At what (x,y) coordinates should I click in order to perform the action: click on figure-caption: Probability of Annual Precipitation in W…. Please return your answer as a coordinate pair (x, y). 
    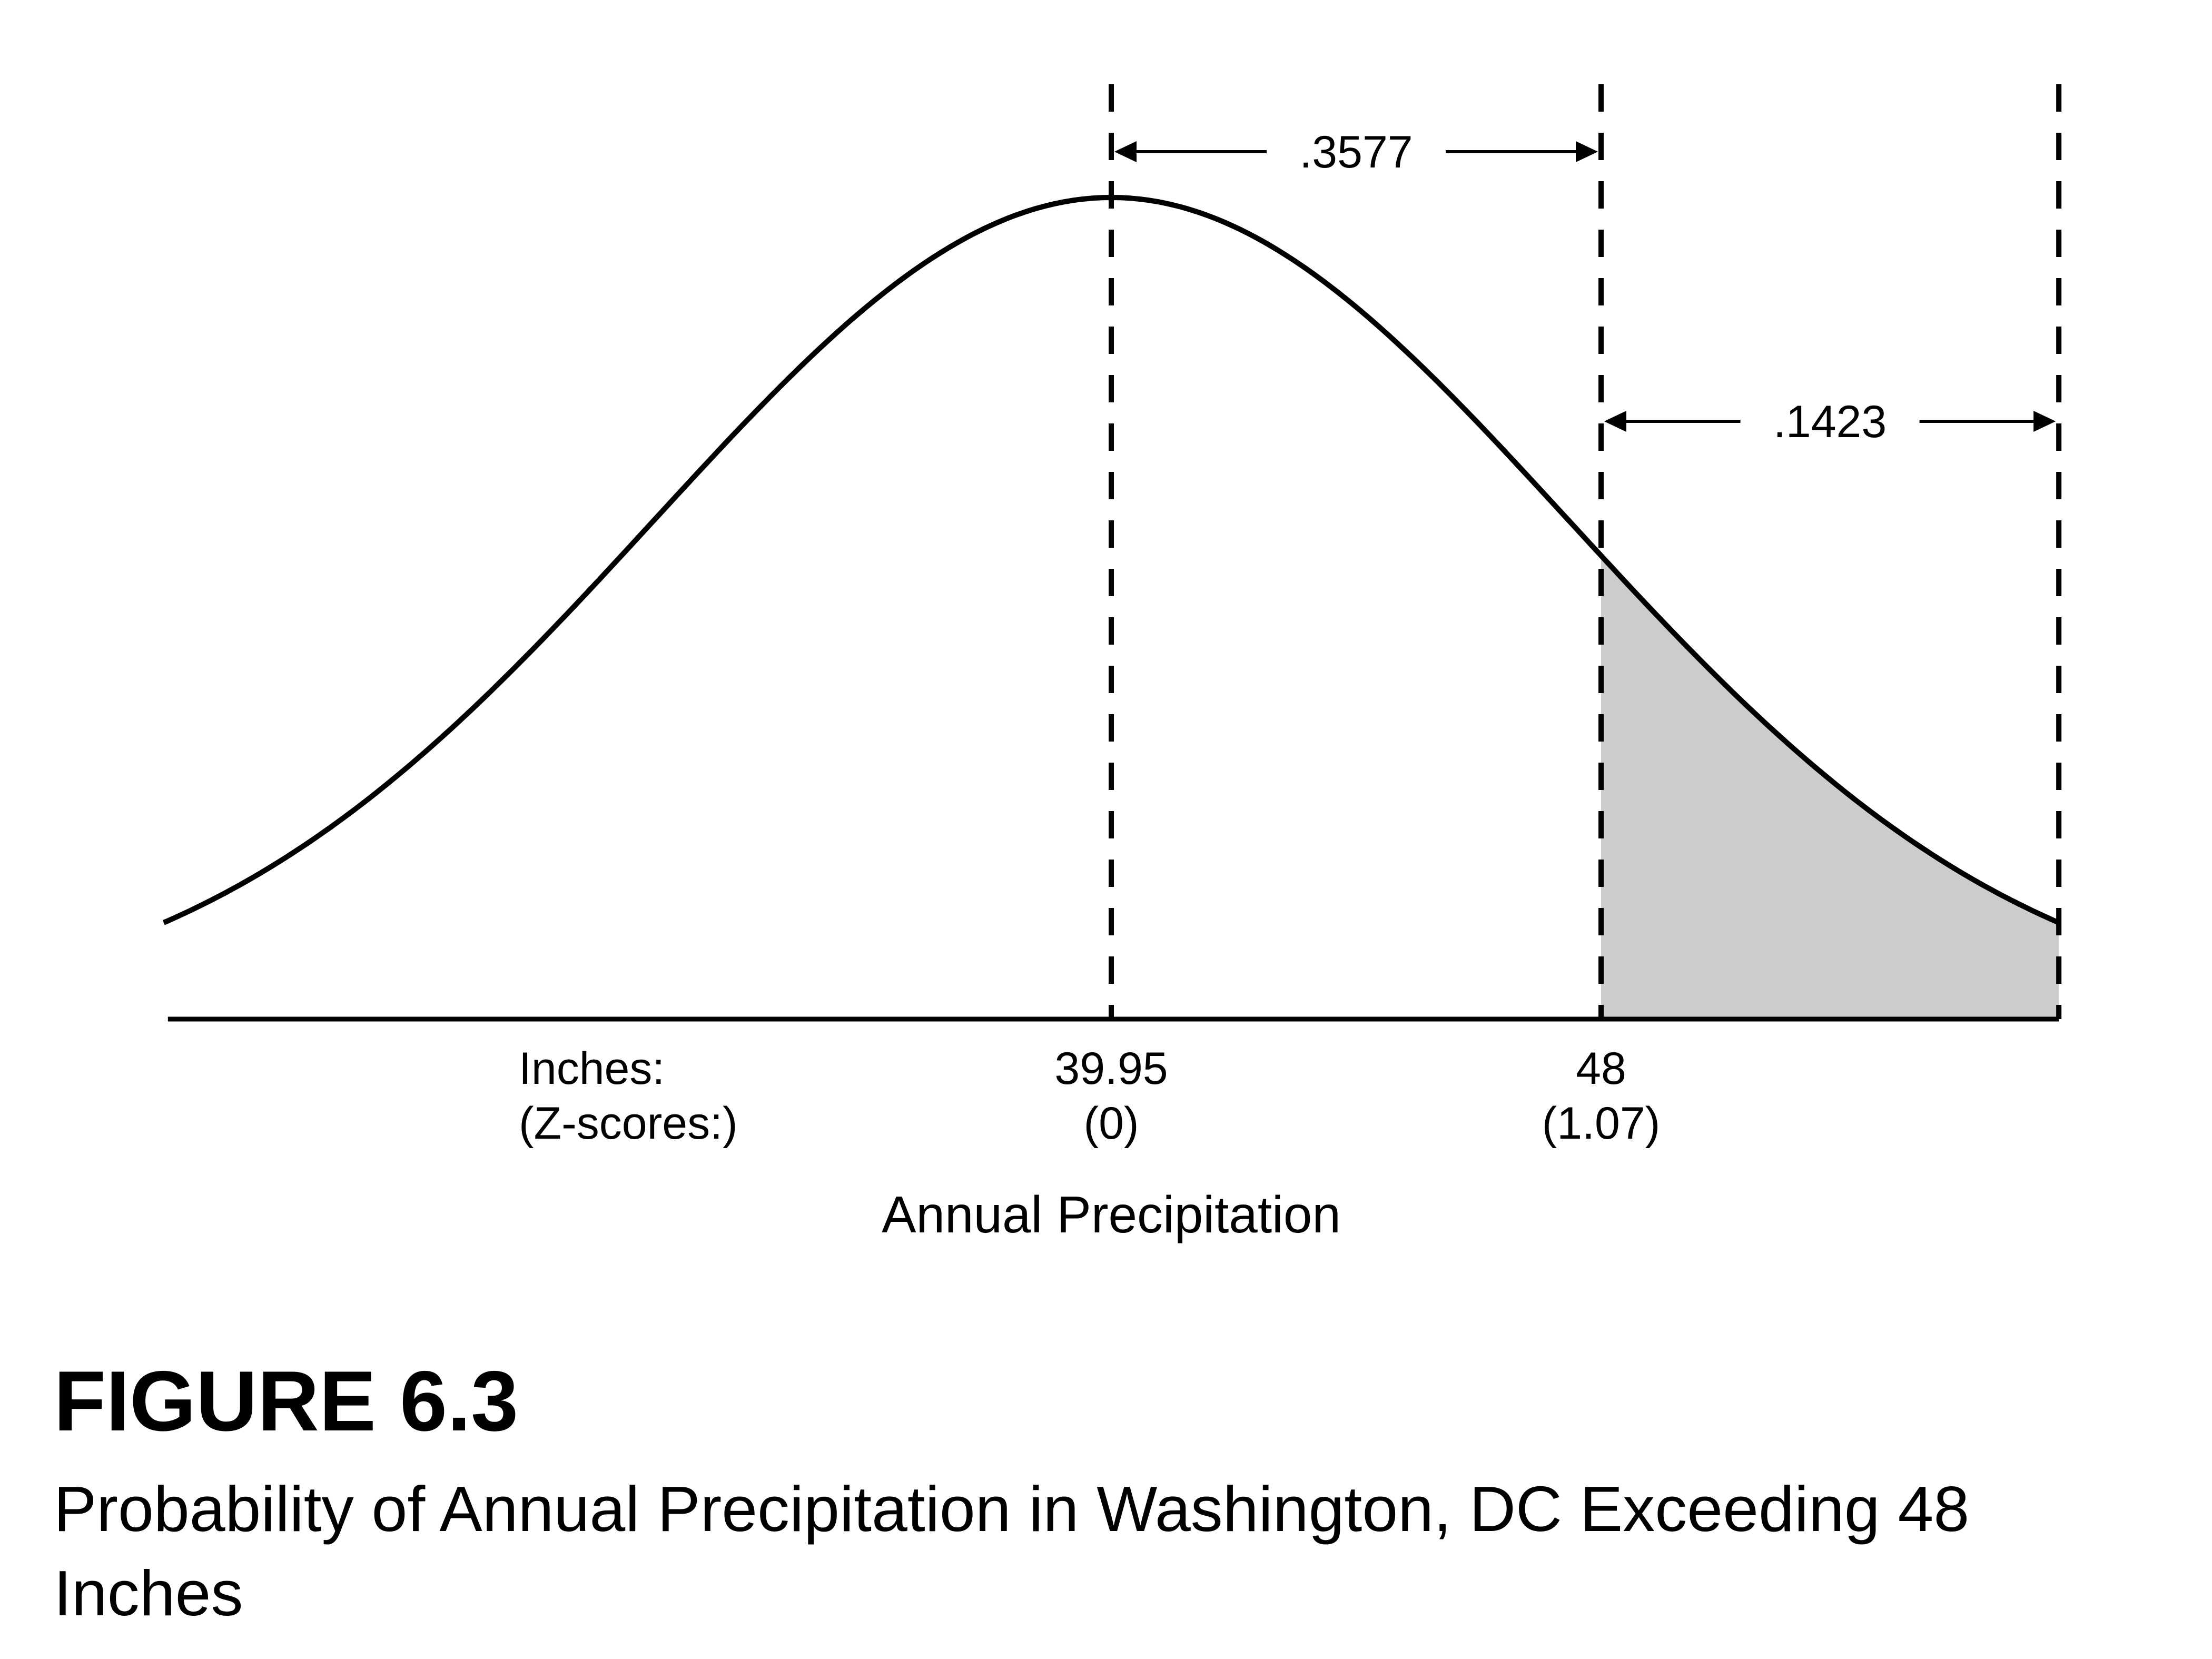
    Looking at the image, I should click on (1012, 1551).